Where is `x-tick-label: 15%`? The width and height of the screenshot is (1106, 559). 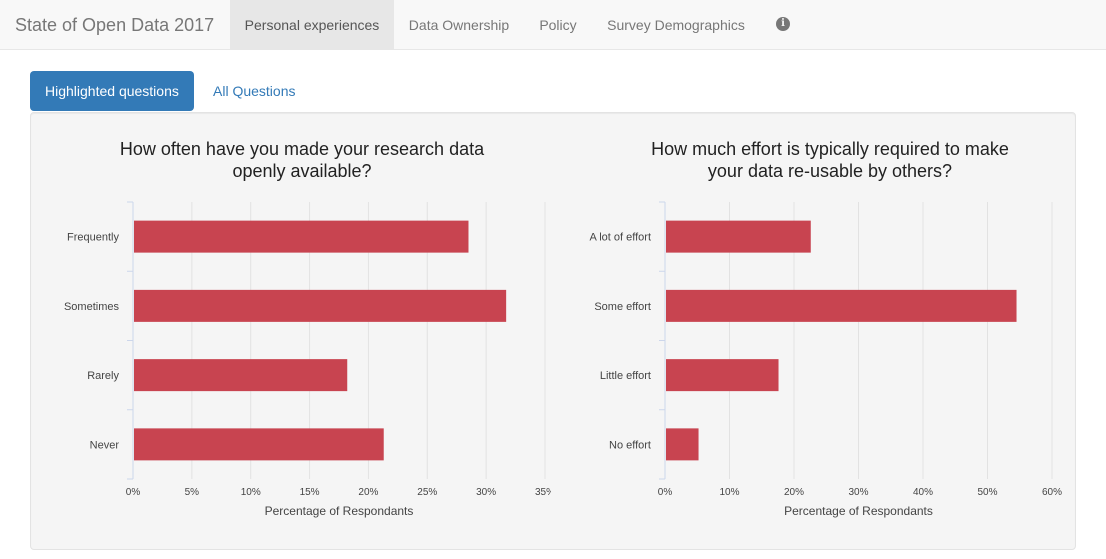
x-tick-label: 15% is located at coordinates (310, 492).